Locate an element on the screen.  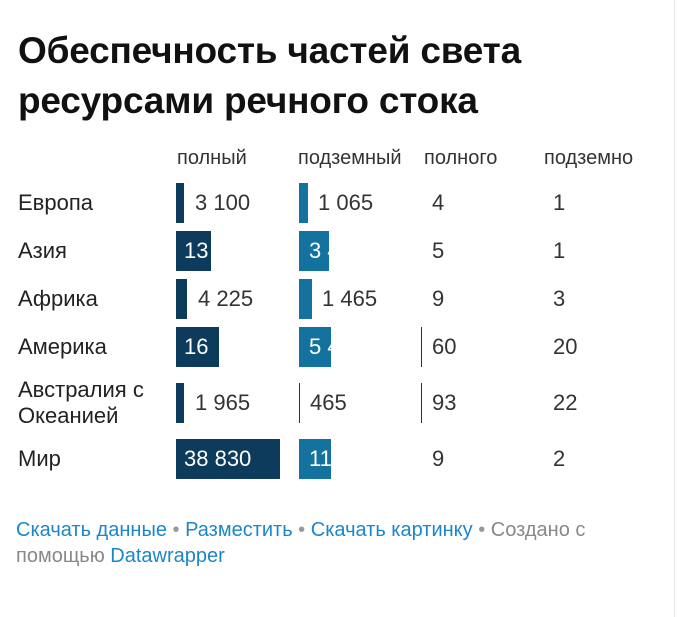
value-full-relative: 4 is located at coordinates (438, 202).